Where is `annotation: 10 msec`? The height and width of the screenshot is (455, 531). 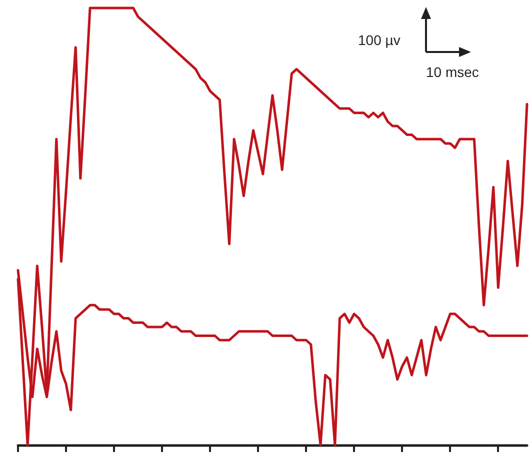 annotation: 10 msec is located at coordinates (452, 72).